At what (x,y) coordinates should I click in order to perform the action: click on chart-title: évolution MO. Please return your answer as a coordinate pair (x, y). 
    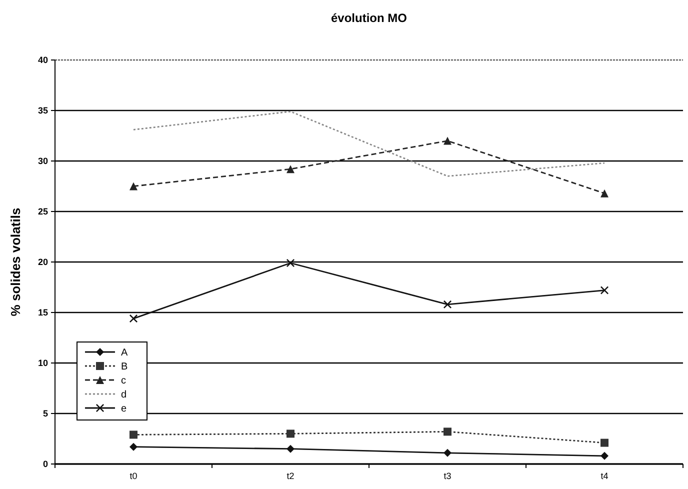
    Looking at the image, I should click on (369, 18).